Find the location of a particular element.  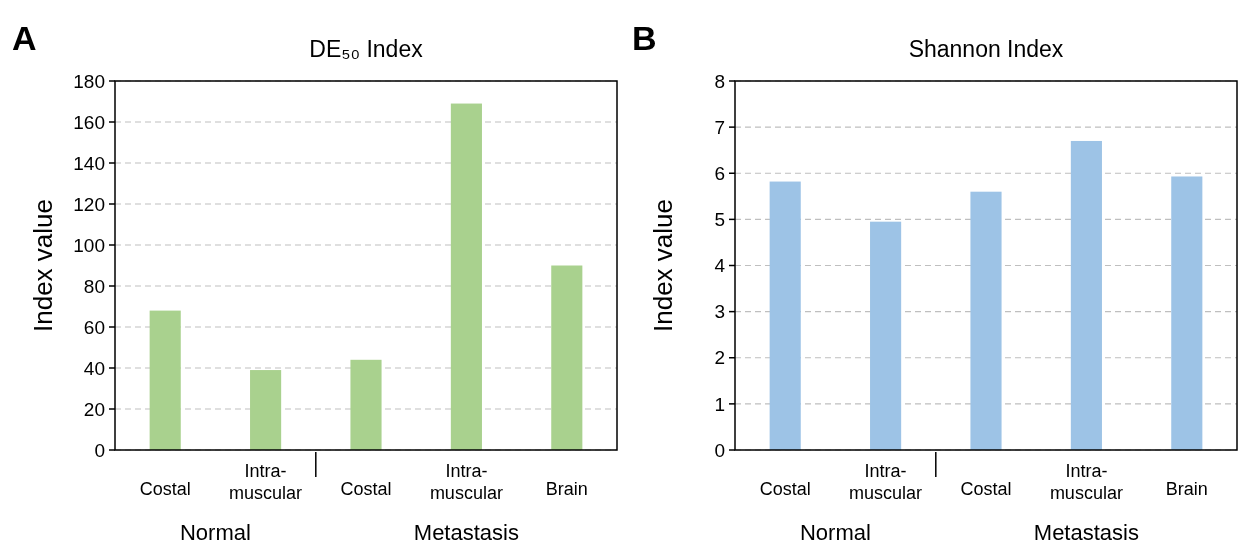

y-tick-label: 100 is located at coordinates (89, 245).